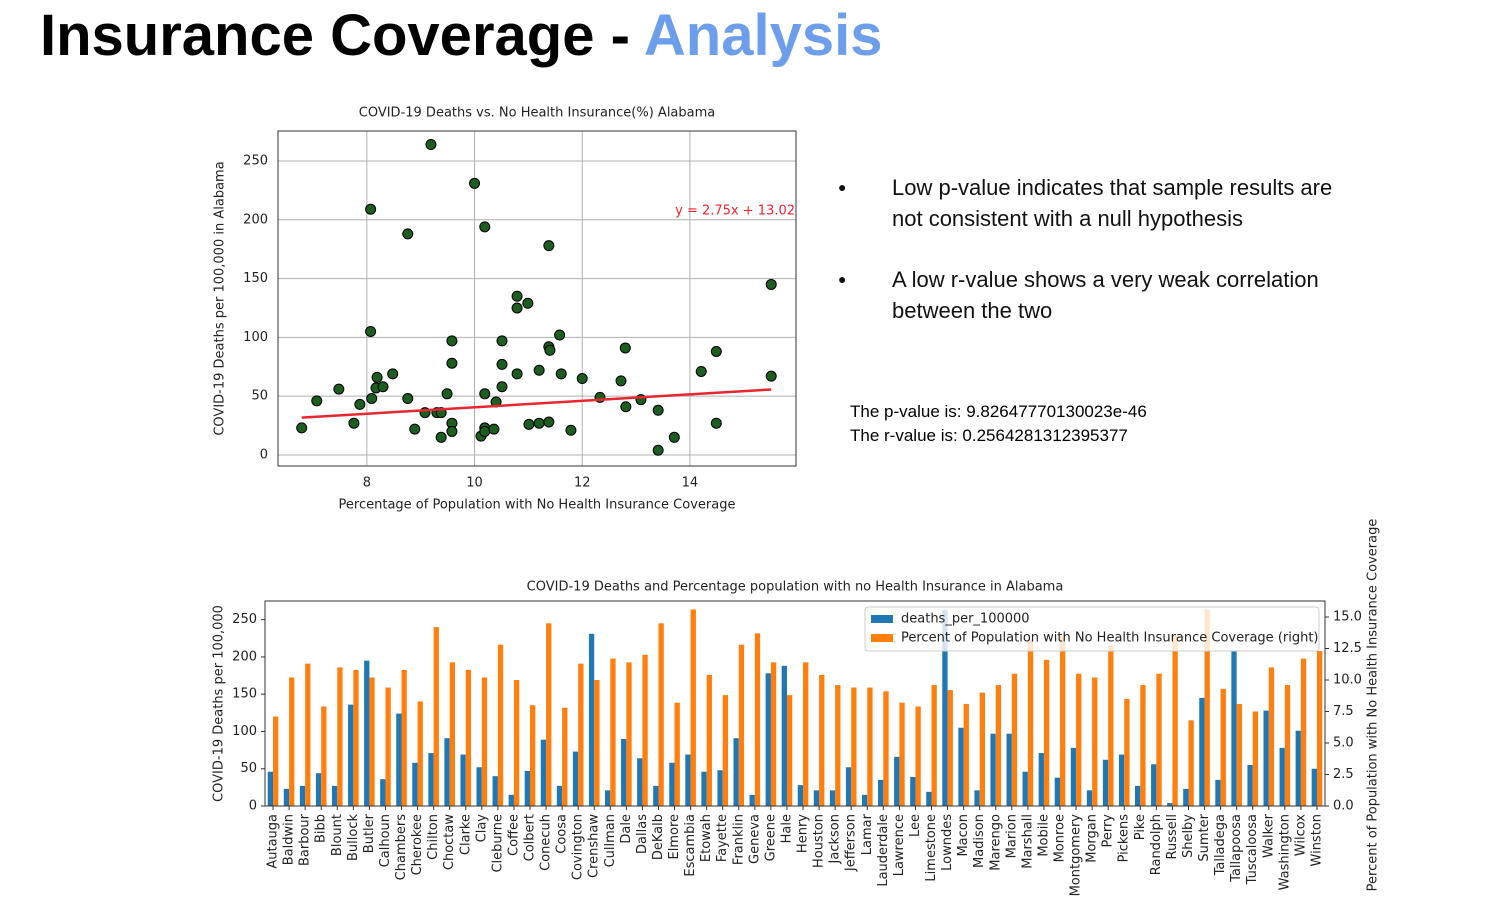 Image resolution: width=1499 pixels, height=905 pixels. Describe the element at coordinates (995, 842) in the screenshot. I see `x-tick-label: Marengo` at that location.